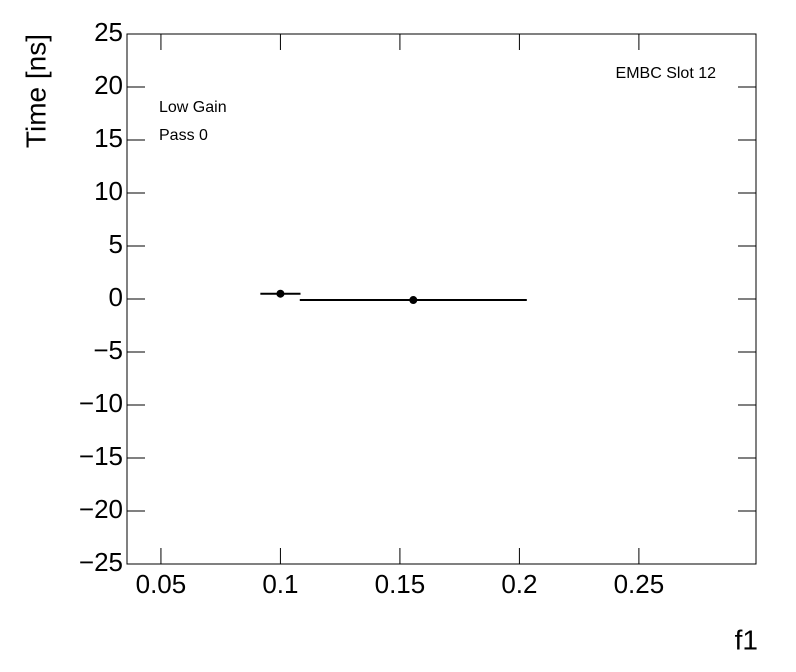 Image resolution: width=796 pixels, height=672 pixels. Describe the element at coordinates (639, 584) in the screenshot. I see `x-tick-label: 0.25` at that location.